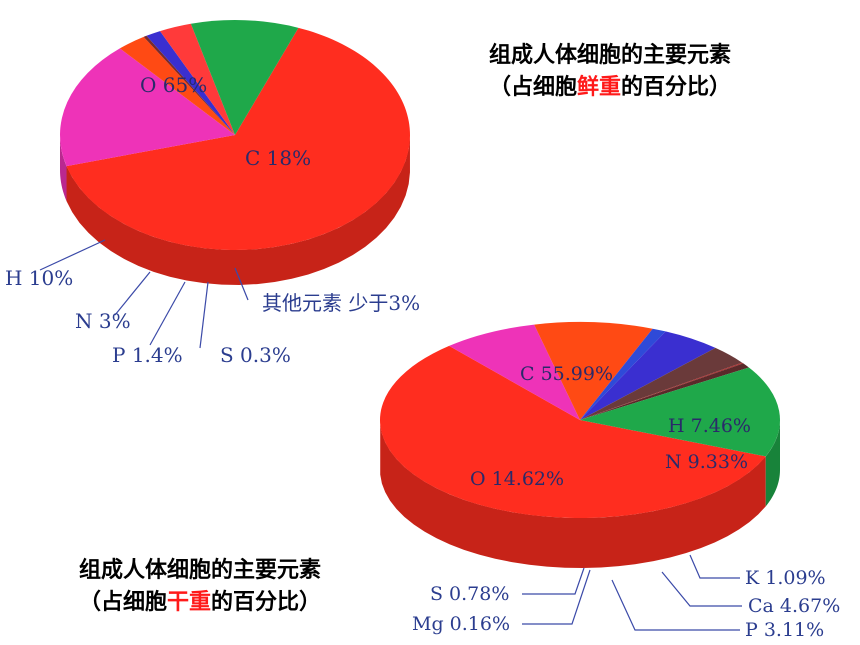  Describe the element at coordinates (200, 587) in the screenshot. I see `dry-weight-chart-title: 组成人体细胞的主要元素 （占细胞干重的百分比）` at that location.